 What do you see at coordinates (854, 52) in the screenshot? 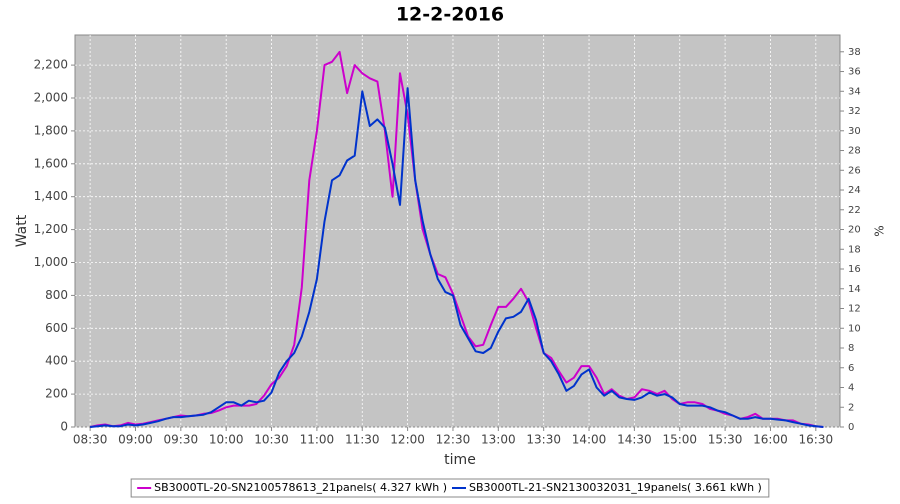
I see `y2-tick-label: 38` at bounding box center [854, 52].